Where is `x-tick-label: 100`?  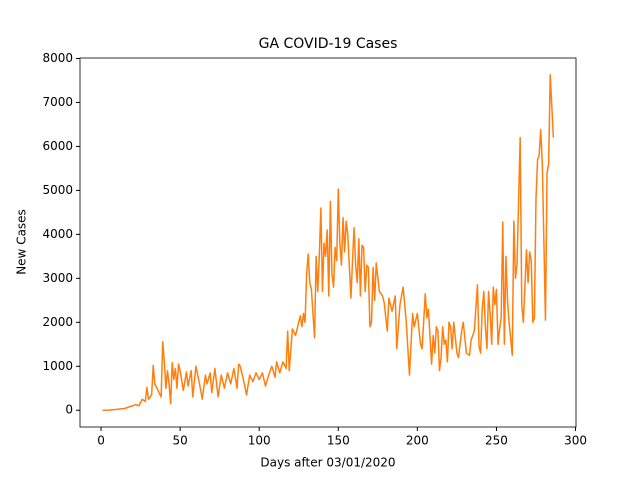
x-tick-label: 100 is located at coordinates (259, 441).